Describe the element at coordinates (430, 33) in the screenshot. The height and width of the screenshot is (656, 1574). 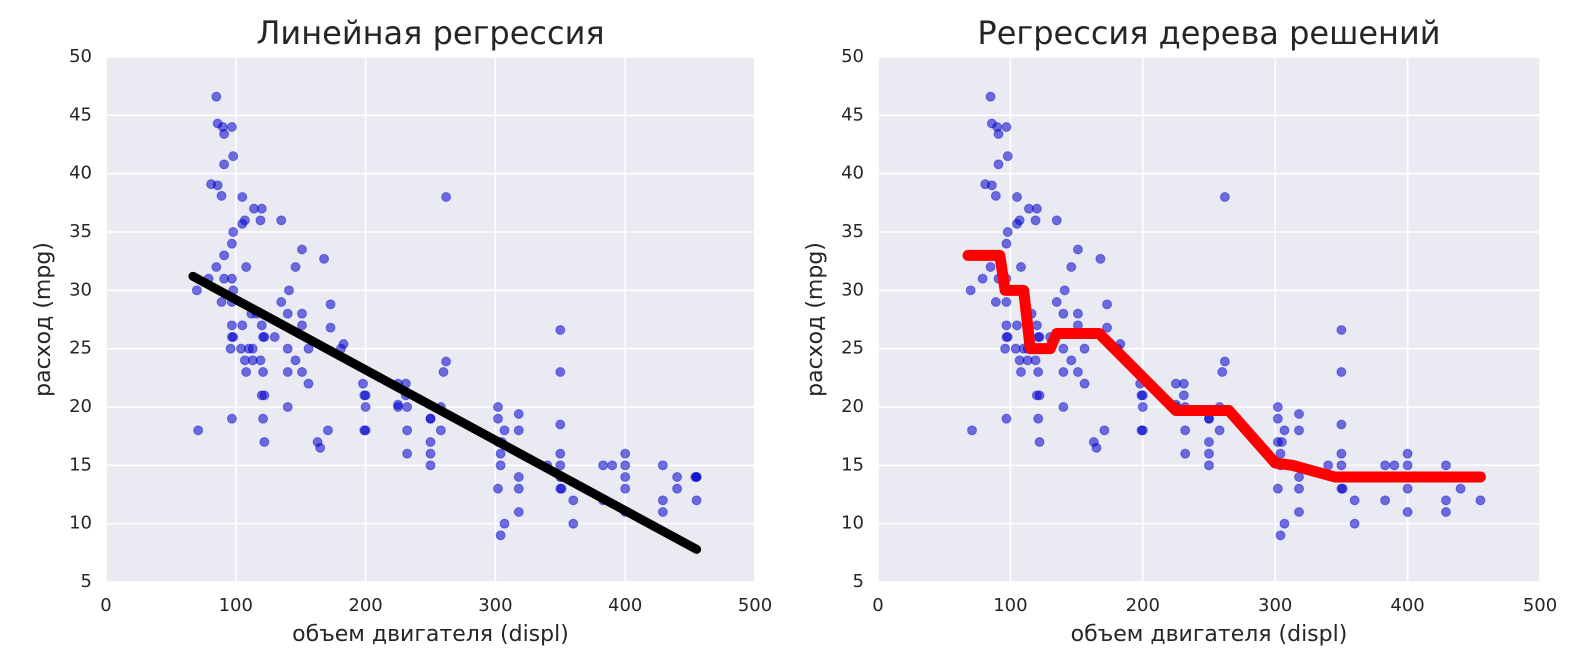
I see `chart-title: Линейная регрессия` at that location.